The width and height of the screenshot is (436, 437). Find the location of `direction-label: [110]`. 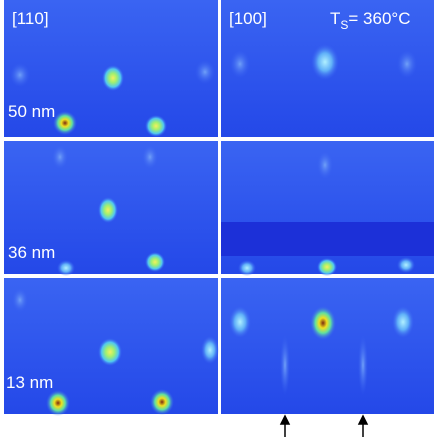

direction-label: [110] is located at coordinates (30, 18).